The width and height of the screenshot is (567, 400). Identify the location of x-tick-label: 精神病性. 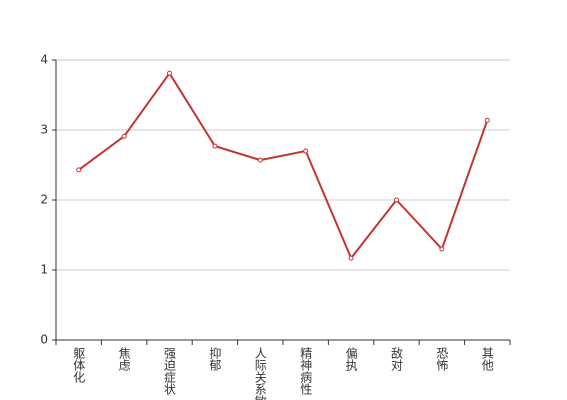
(306, 371).